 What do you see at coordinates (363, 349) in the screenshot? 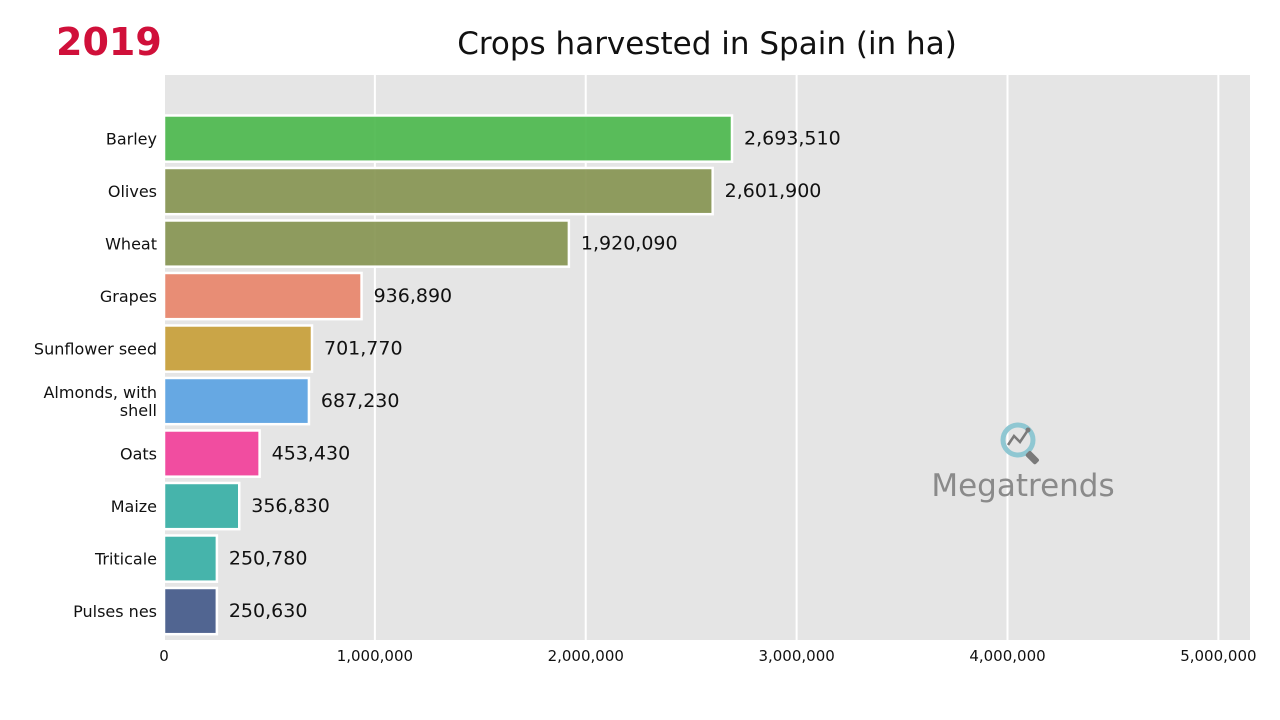
I see `value-label: 701,770` at bounding box center [363, 349].